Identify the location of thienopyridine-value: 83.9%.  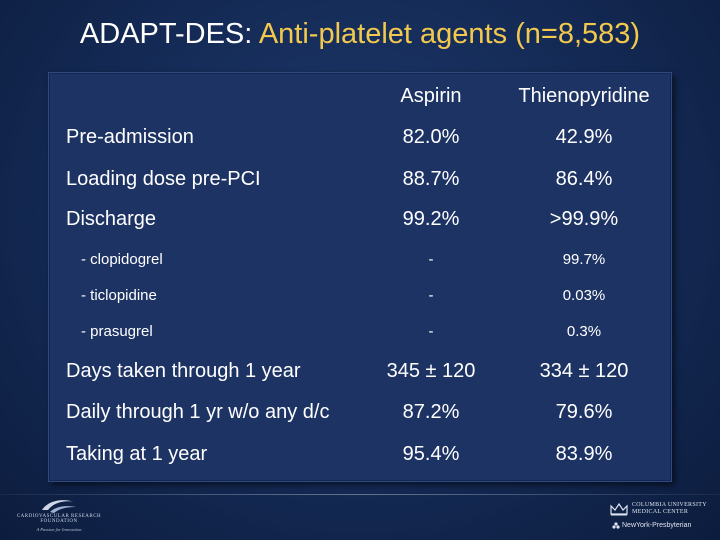
(584, 454).